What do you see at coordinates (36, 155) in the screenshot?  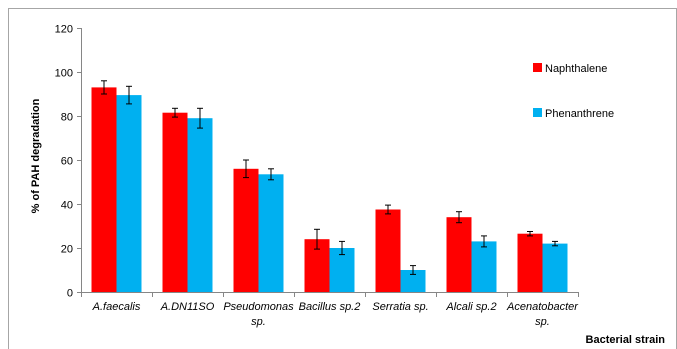 I see `y-axis-label: % of PAH degradation` at bounding box center [36, 155].